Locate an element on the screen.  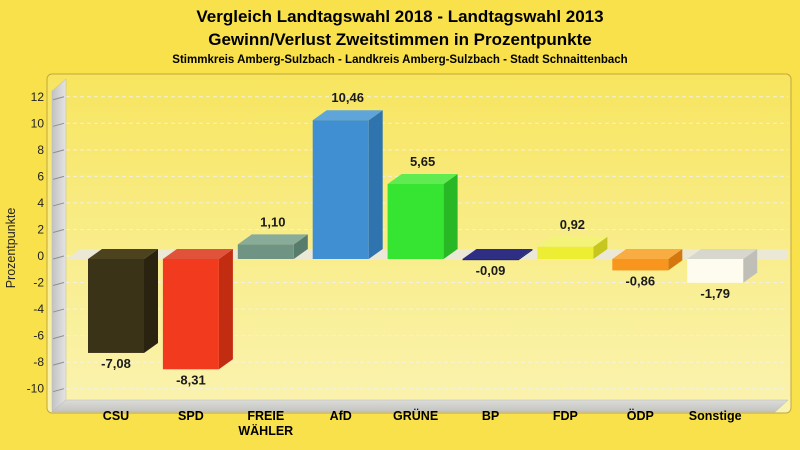
bar-FDP is located at coordinates (572, 247).